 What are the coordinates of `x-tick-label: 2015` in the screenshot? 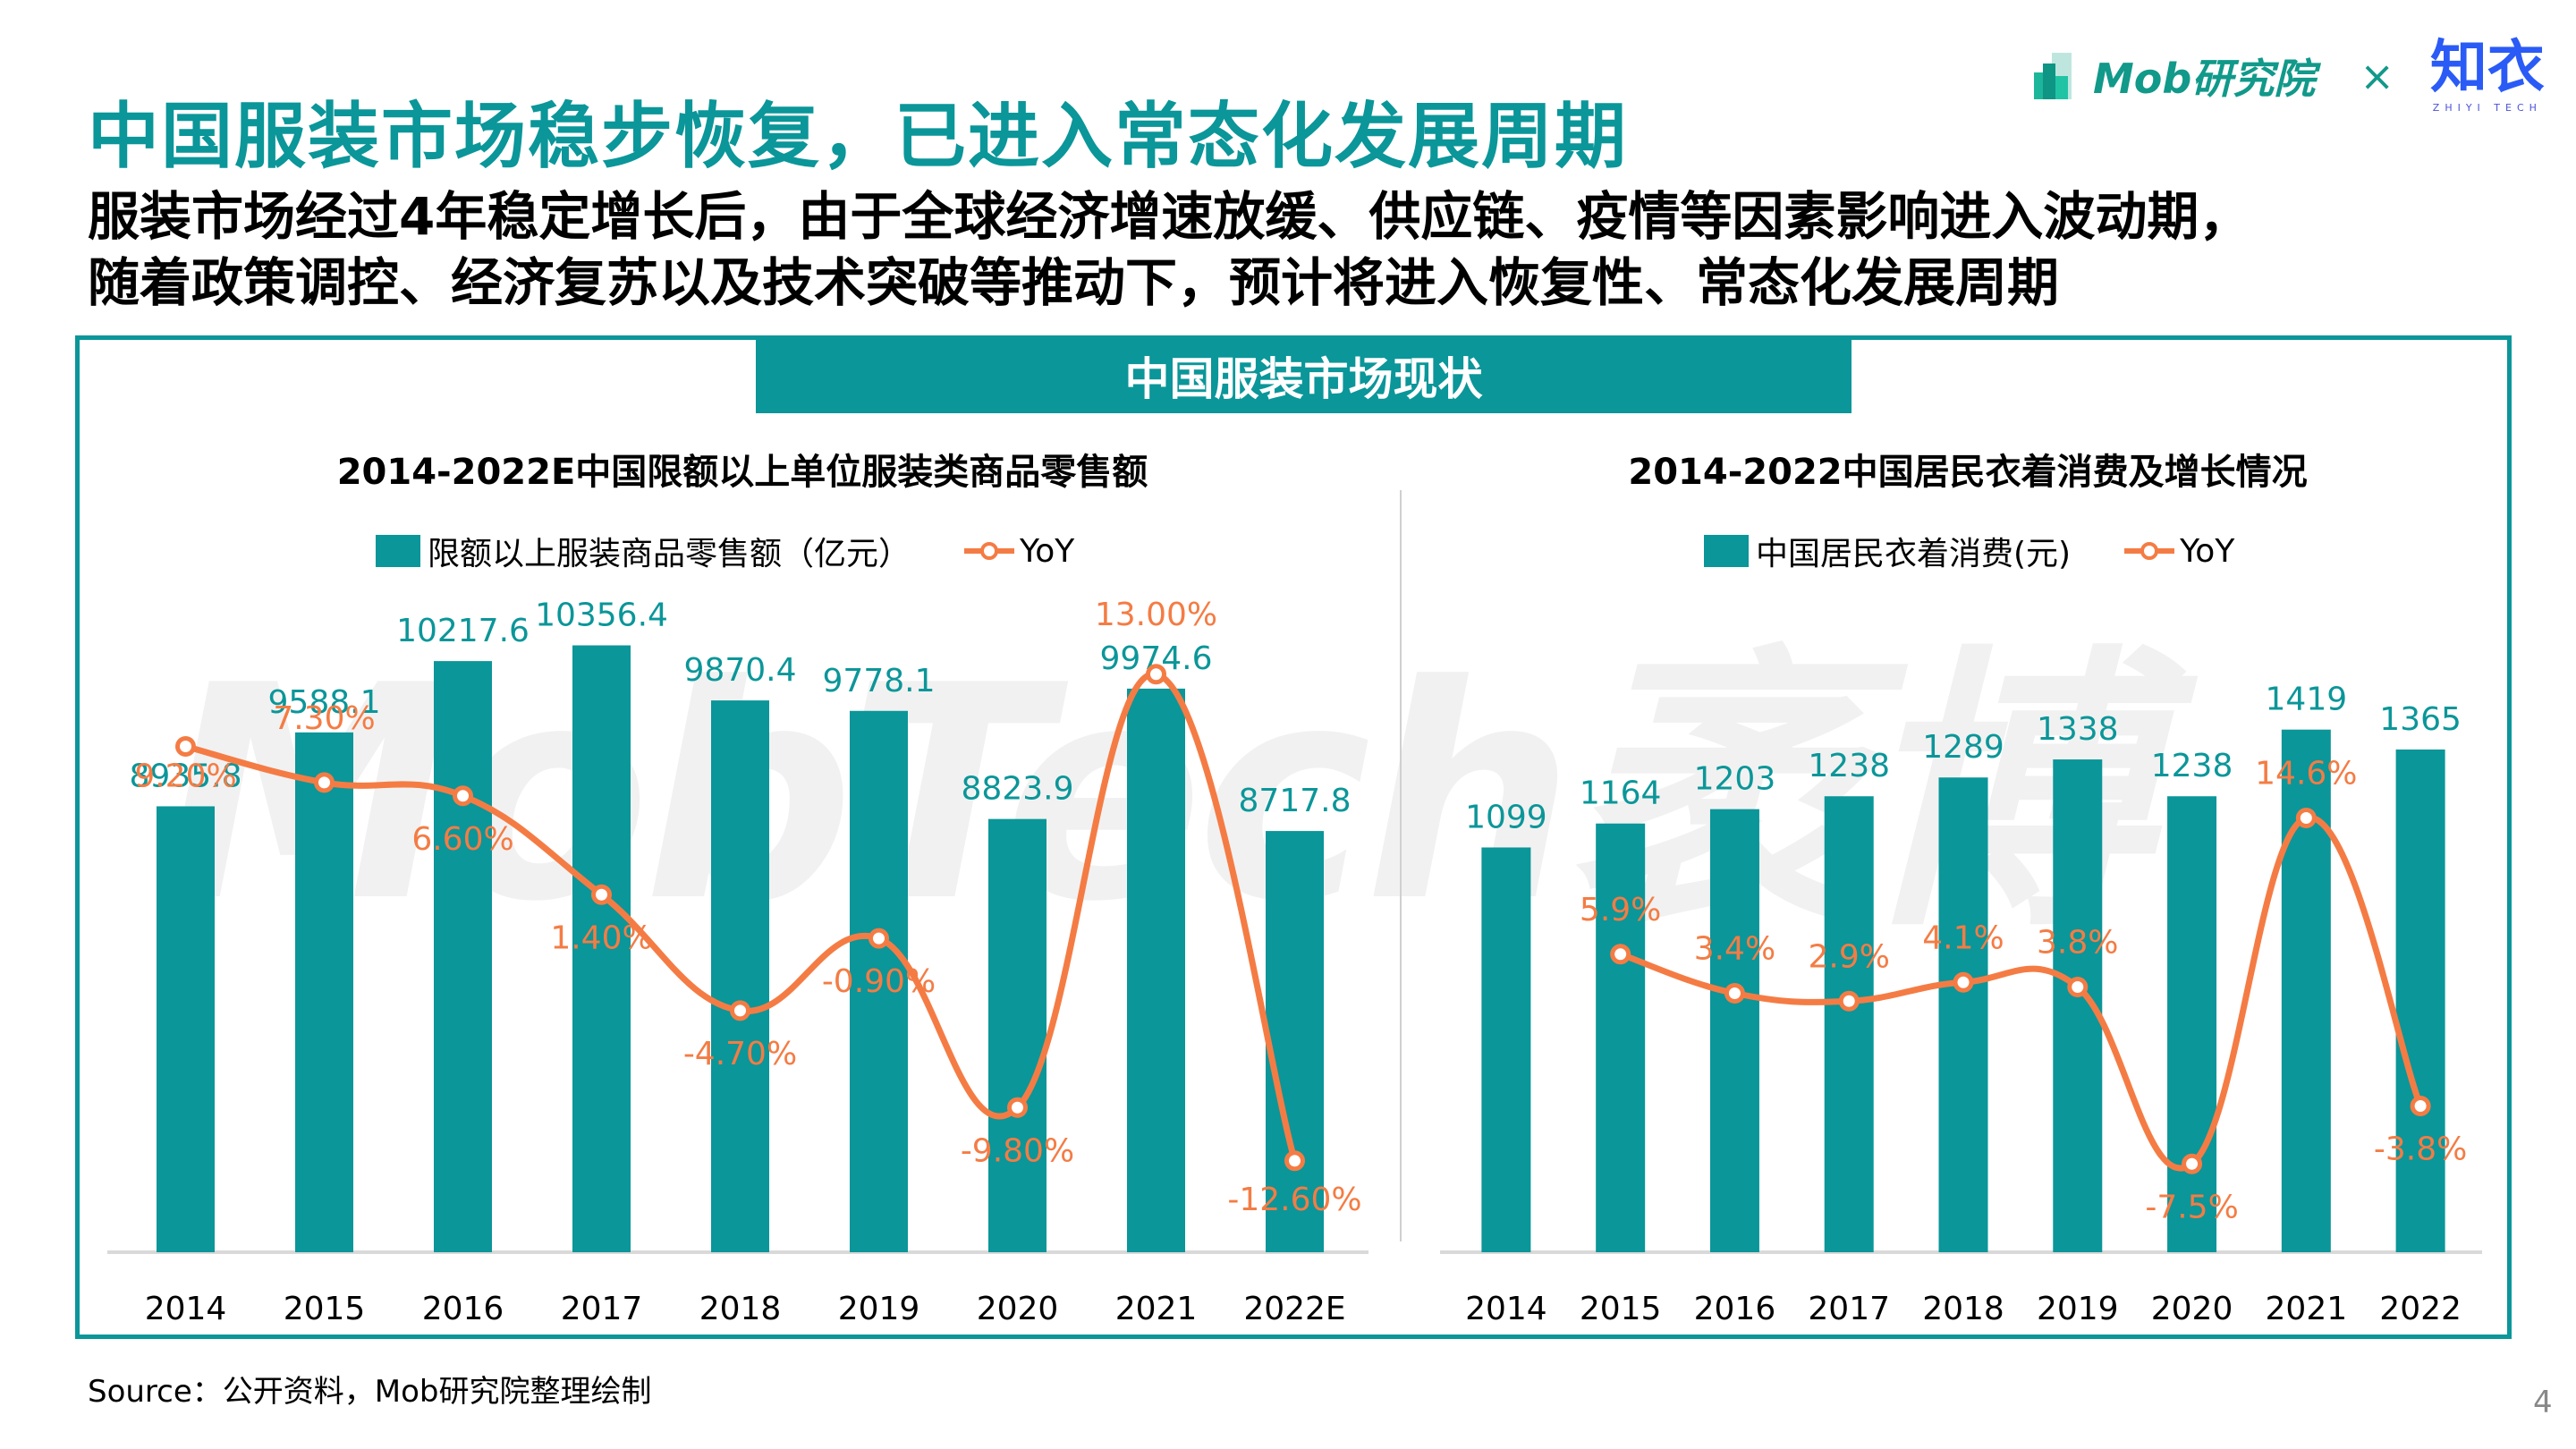 It's located at (1621, 1309).